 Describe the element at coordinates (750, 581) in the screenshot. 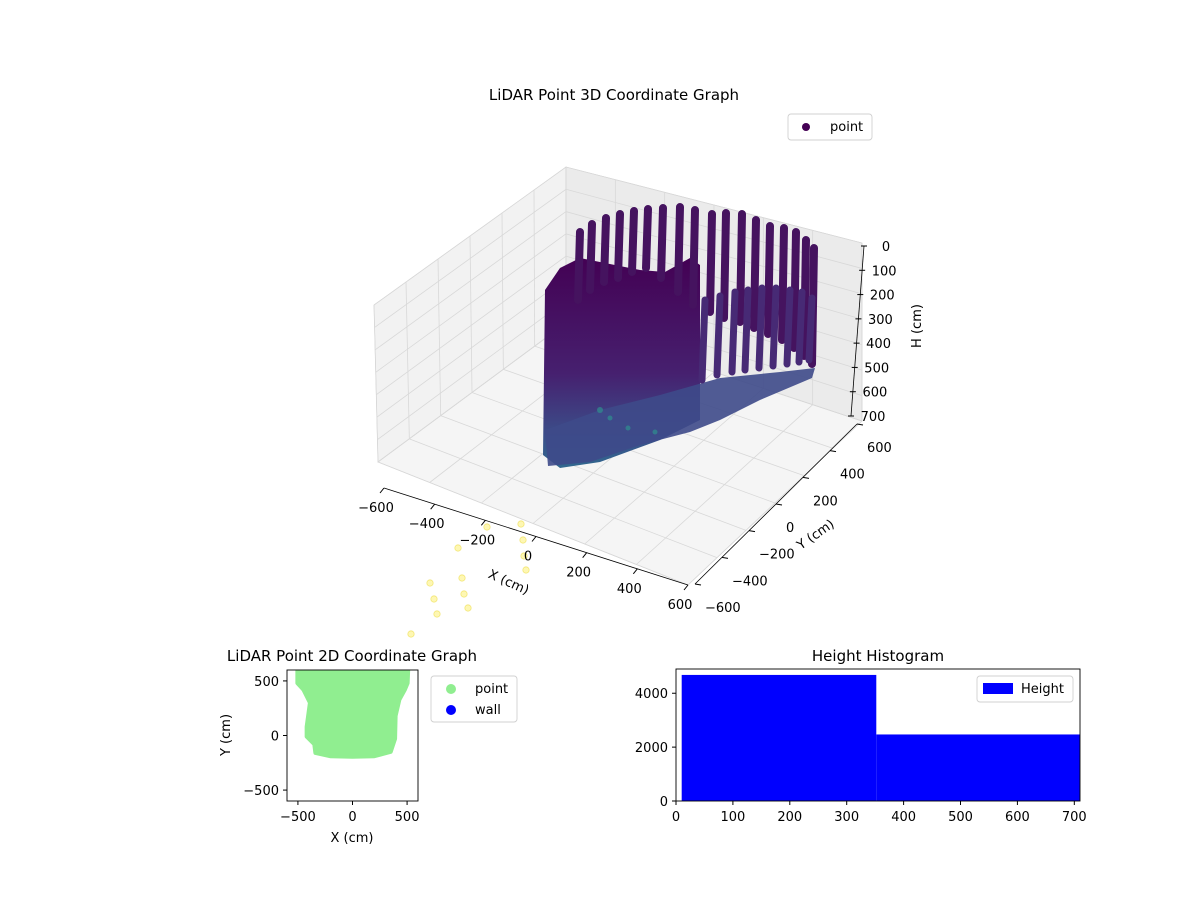

I see `y-tick-label-3d: −400` at that location.